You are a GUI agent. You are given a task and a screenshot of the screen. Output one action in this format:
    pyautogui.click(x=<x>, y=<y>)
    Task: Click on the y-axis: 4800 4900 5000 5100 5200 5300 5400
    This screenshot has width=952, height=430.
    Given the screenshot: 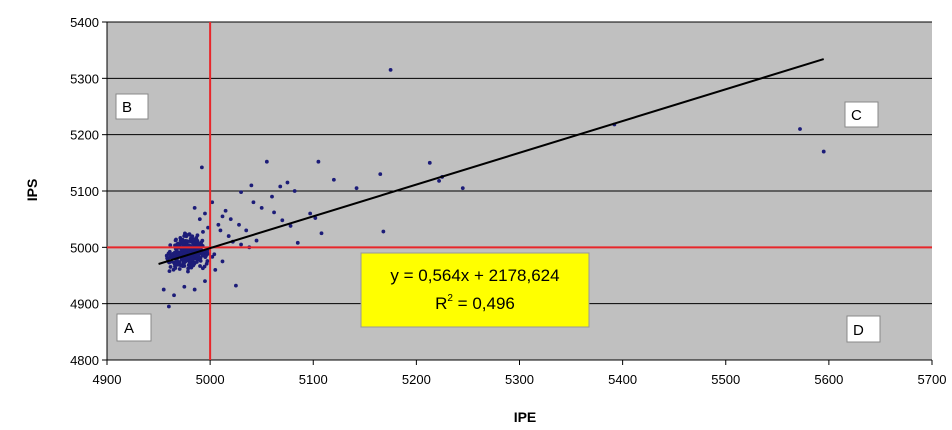 What is the action you would take?
    pyautogui.click(x=89, y=191)
    